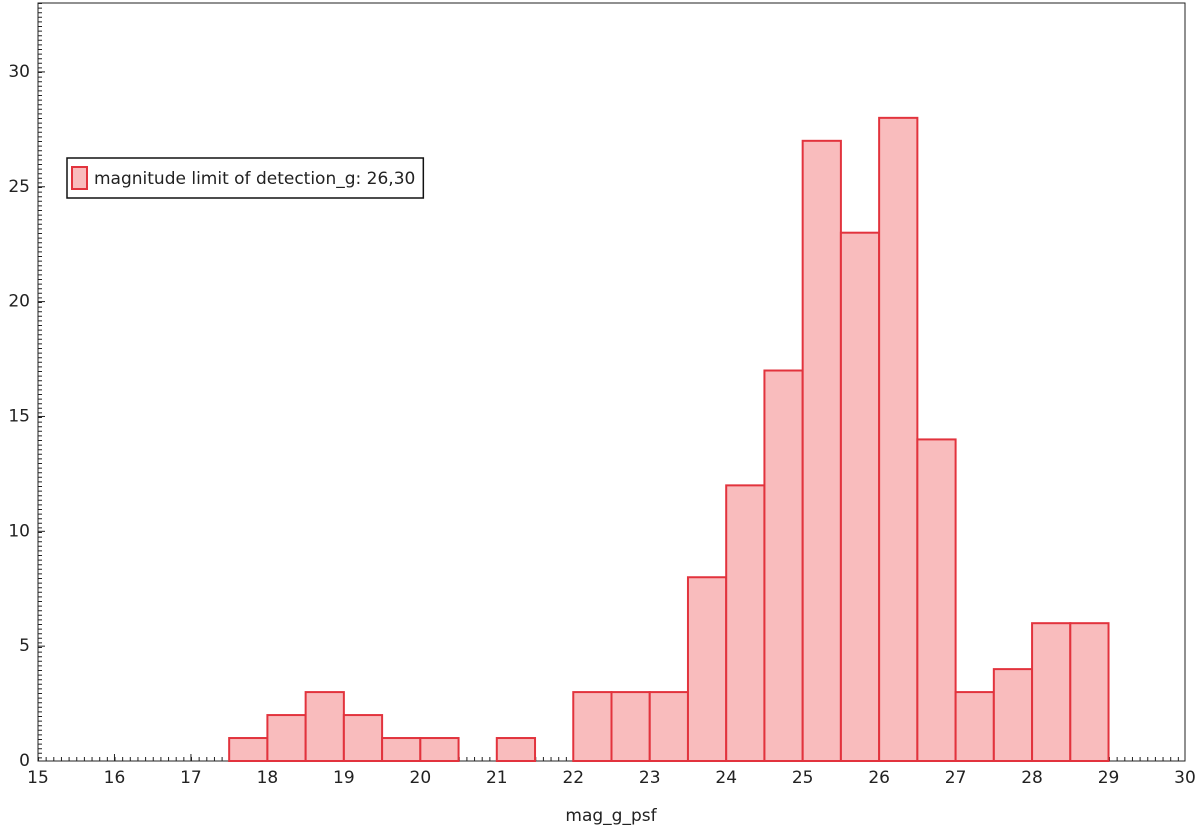 The width and height of the screenshot is (1200, 833). I want to click on x-tick-label: 15, so click(38, 778).